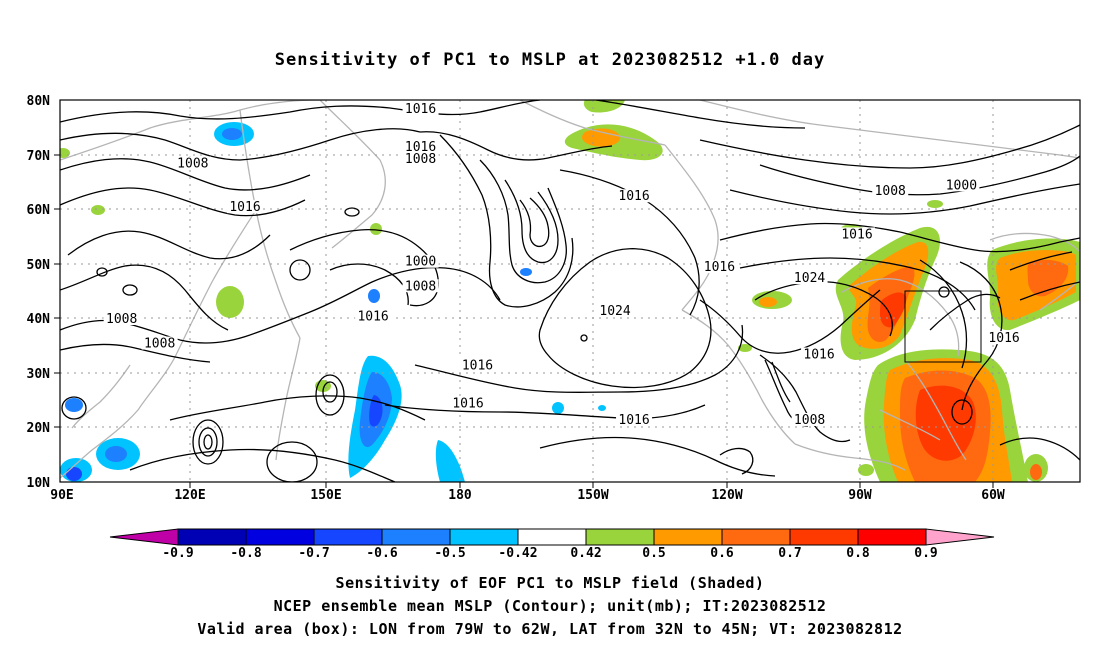  I want to click on lon-label: 120W, so click(726, 495).